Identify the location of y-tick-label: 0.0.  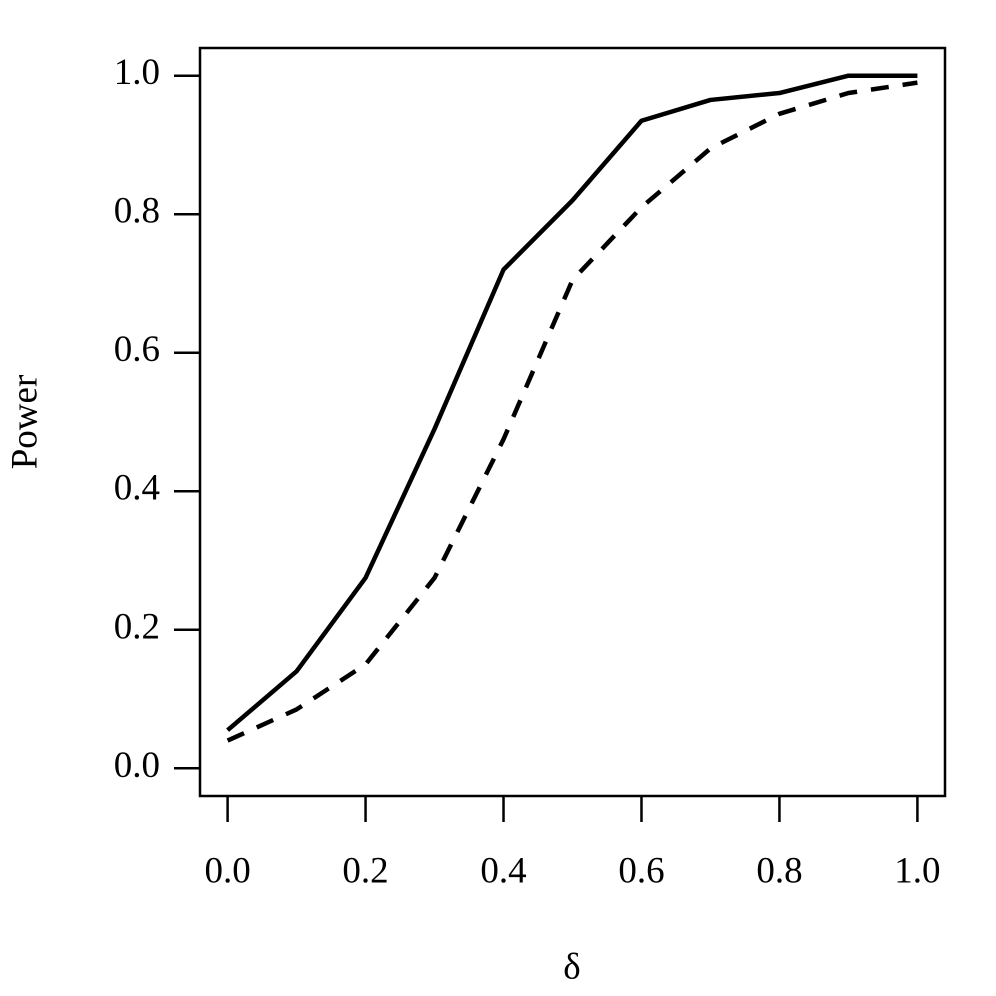
(137, 765).